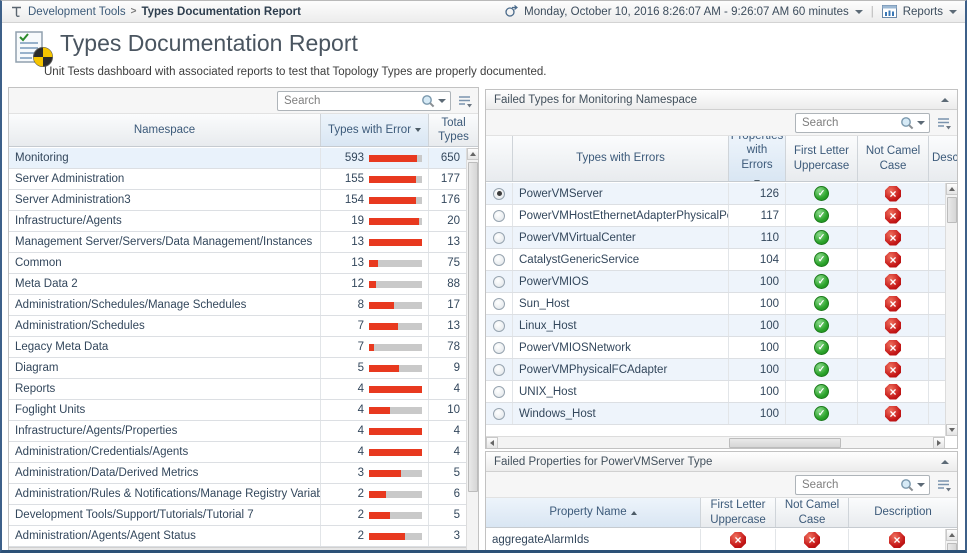  What do you see at coordinates (715, 260) in the screenshot?
I see `table-row: CatalystGenericService 104 ✓ ×` at bounding box center [715, 260].